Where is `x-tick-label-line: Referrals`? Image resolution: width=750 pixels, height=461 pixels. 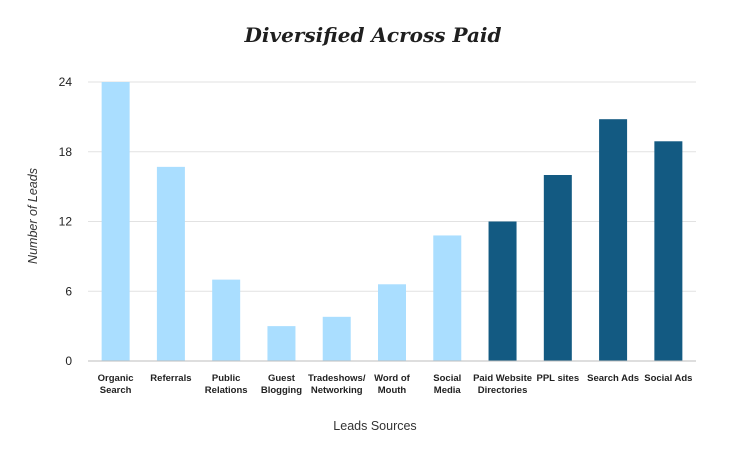
x-tick-label-line: Referrals is located at coordinates (170, 378).